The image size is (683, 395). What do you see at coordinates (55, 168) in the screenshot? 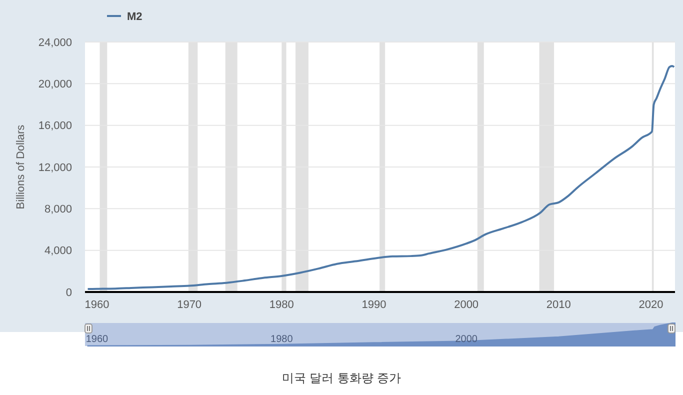
I see `y-tick-label: 12,000` at bounding box center [55, 168].